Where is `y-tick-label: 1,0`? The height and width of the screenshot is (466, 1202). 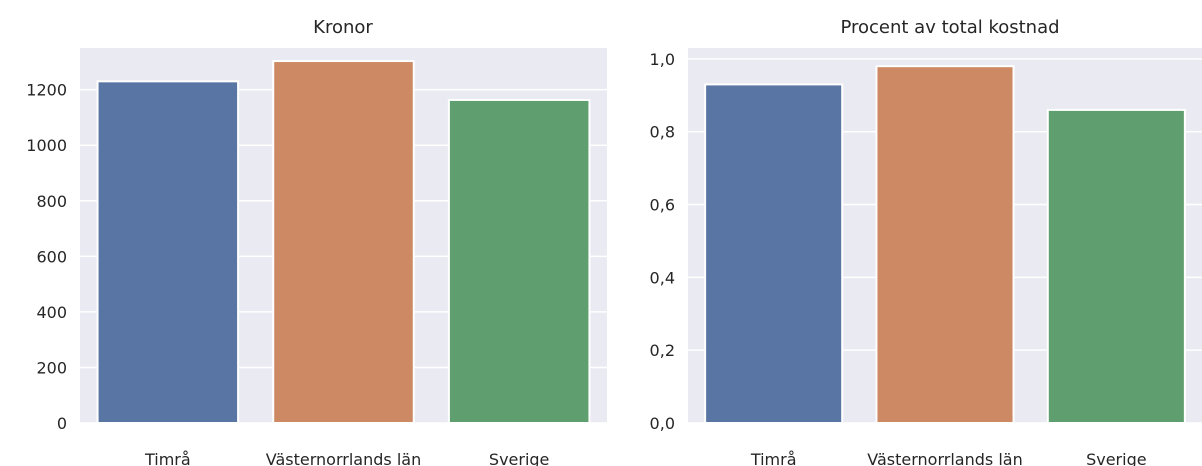
y-tick-label: 1,0 is located at coordinates (662, 59).